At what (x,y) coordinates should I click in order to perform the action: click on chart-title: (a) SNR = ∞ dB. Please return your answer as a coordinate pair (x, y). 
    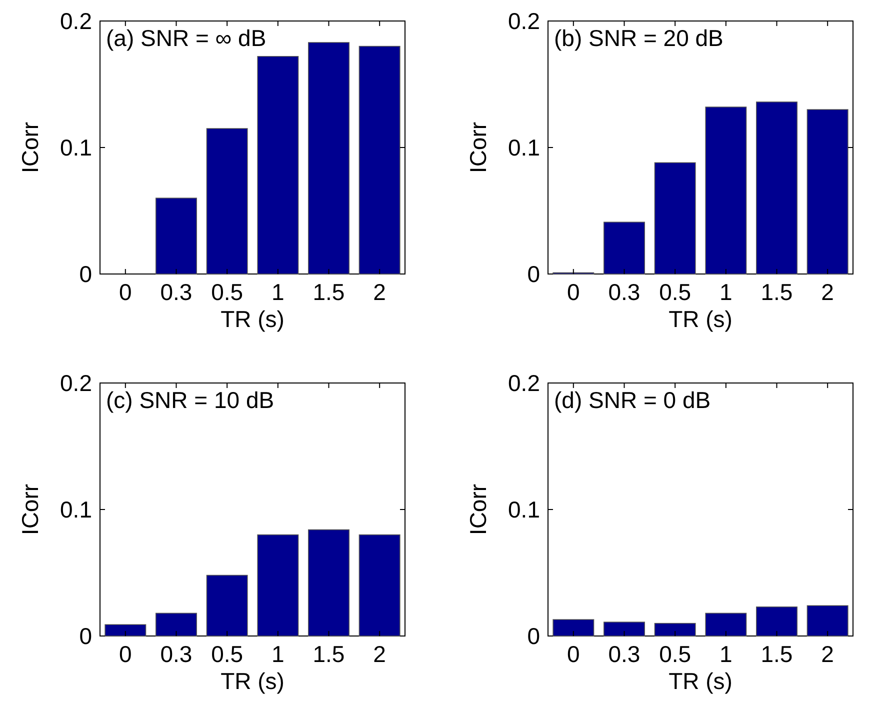
    Looking at the image, I should click on (186, 38).